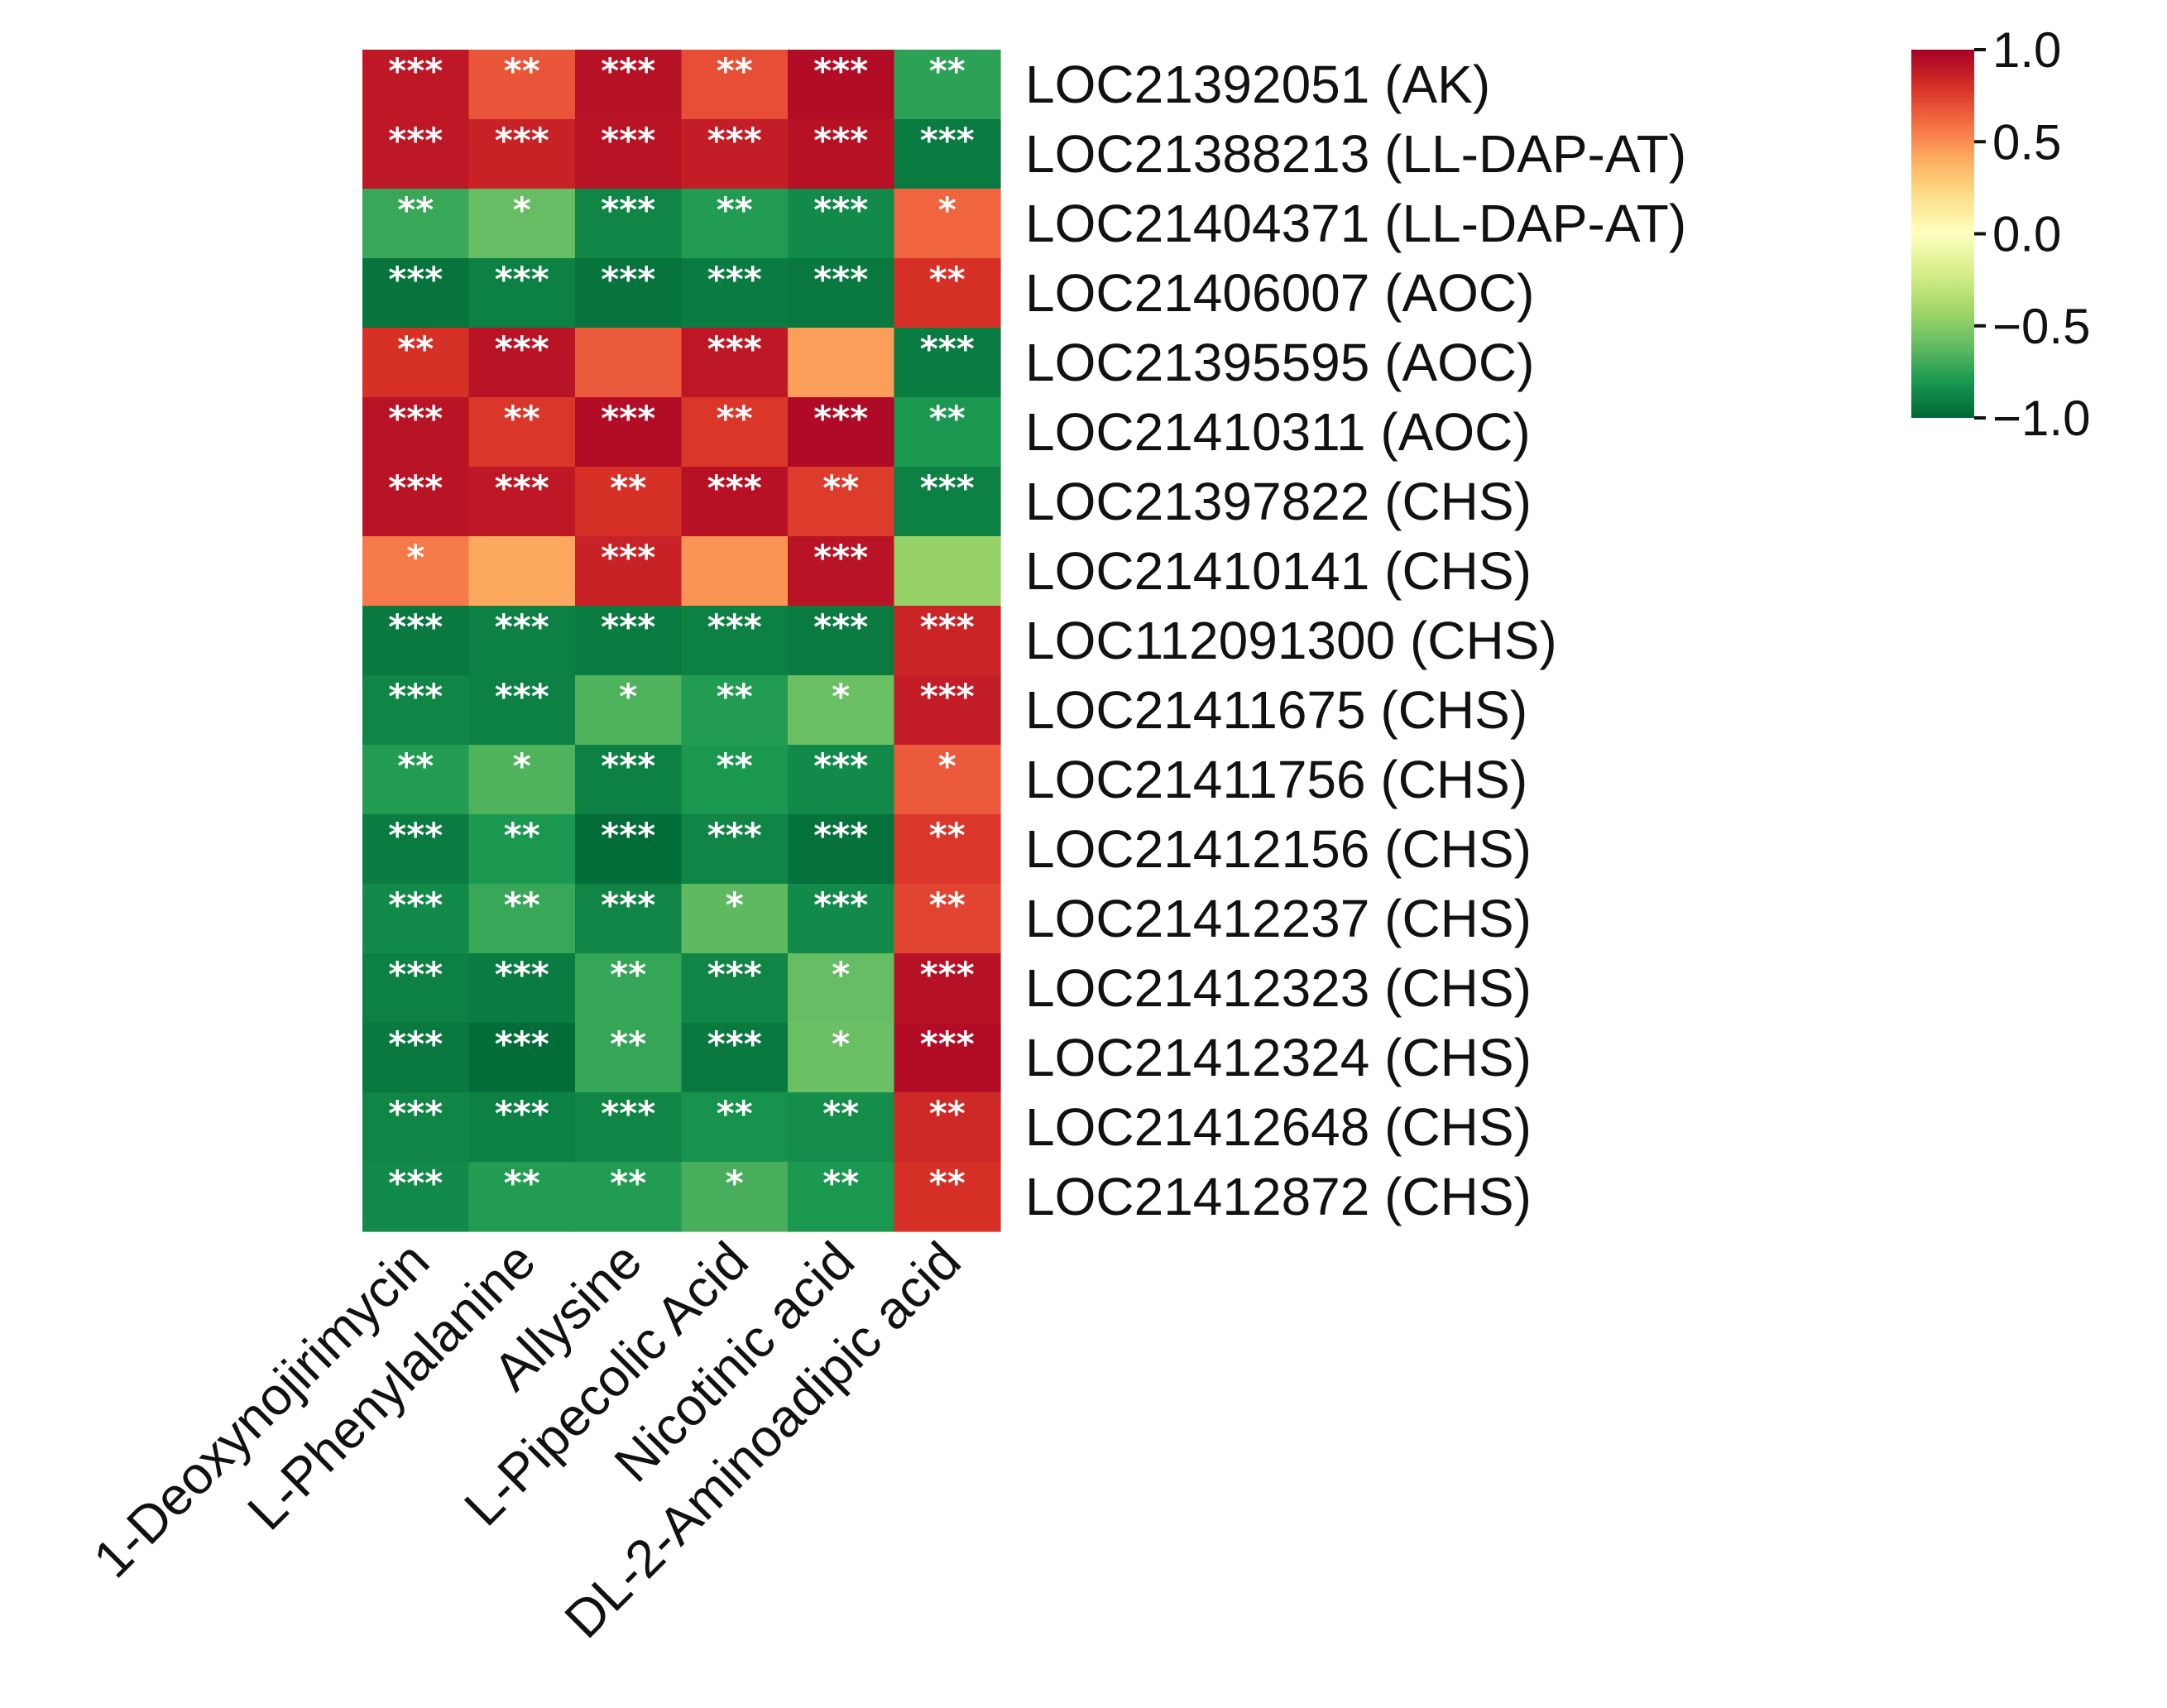 The height and width of the screenshot is (1708, 2167). I want to click on row-label: LOC21404371 (LL-DAP-AT), so click(1355, 223).